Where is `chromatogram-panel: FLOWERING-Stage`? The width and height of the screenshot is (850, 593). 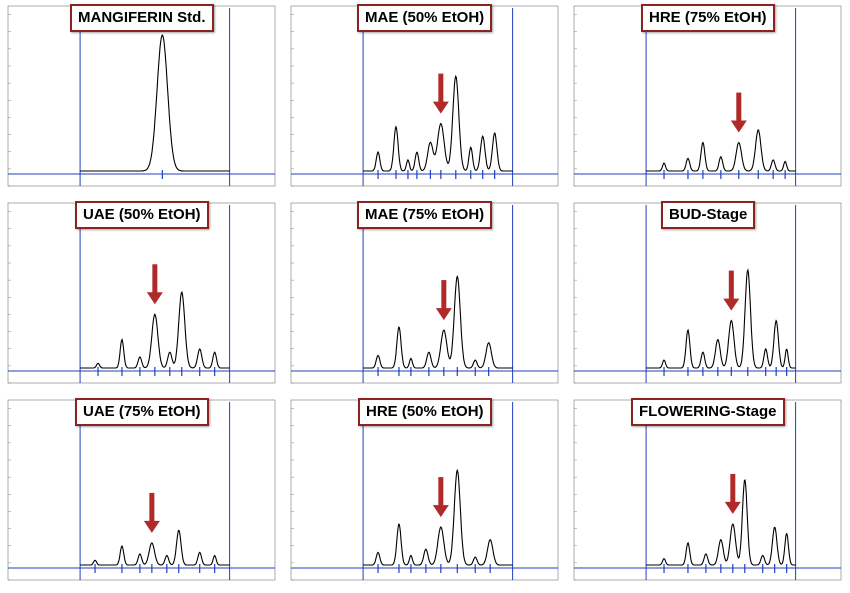
chromatogram-panel: FLOWERING-Stage is located at coordinates (707, 492).